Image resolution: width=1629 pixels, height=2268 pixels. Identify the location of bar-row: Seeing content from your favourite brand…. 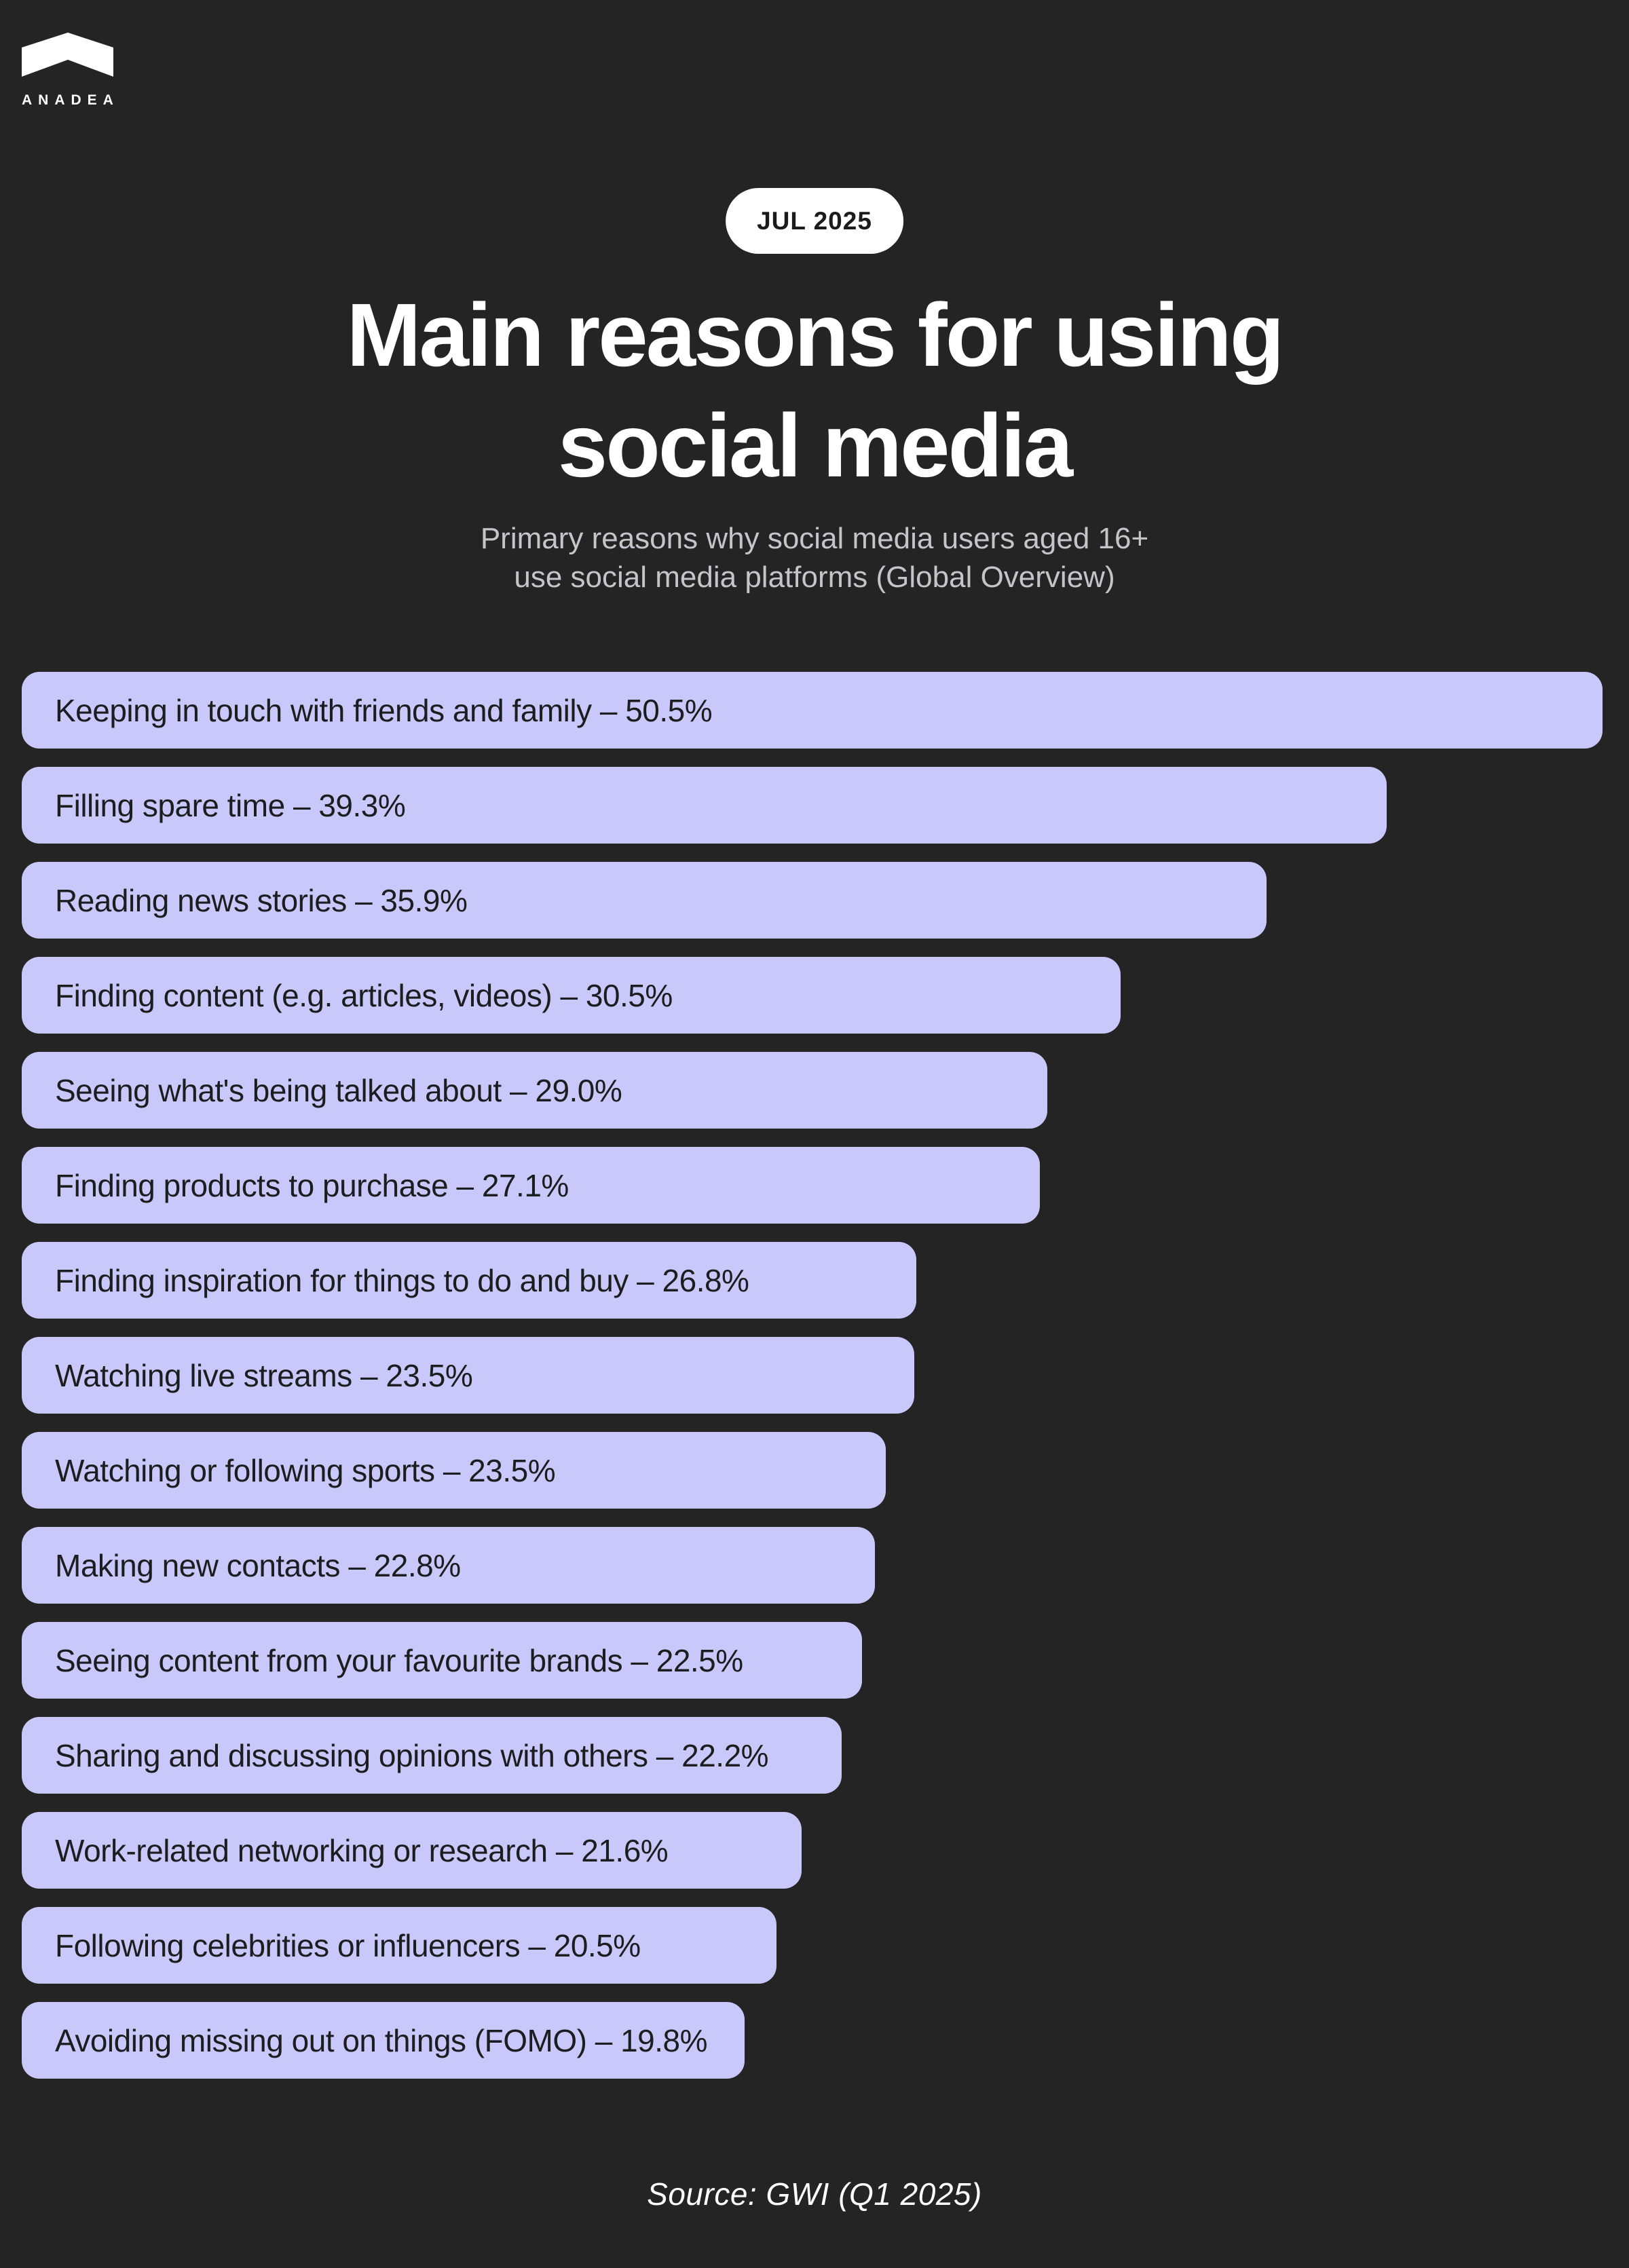
(442, 1660).